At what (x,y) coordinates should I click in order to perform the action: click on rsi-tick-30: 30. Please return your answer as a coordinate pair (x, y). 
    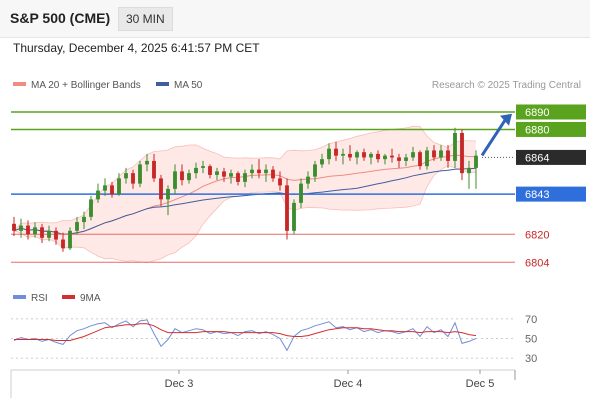
    Looking at the image, I should click on (531, 359).